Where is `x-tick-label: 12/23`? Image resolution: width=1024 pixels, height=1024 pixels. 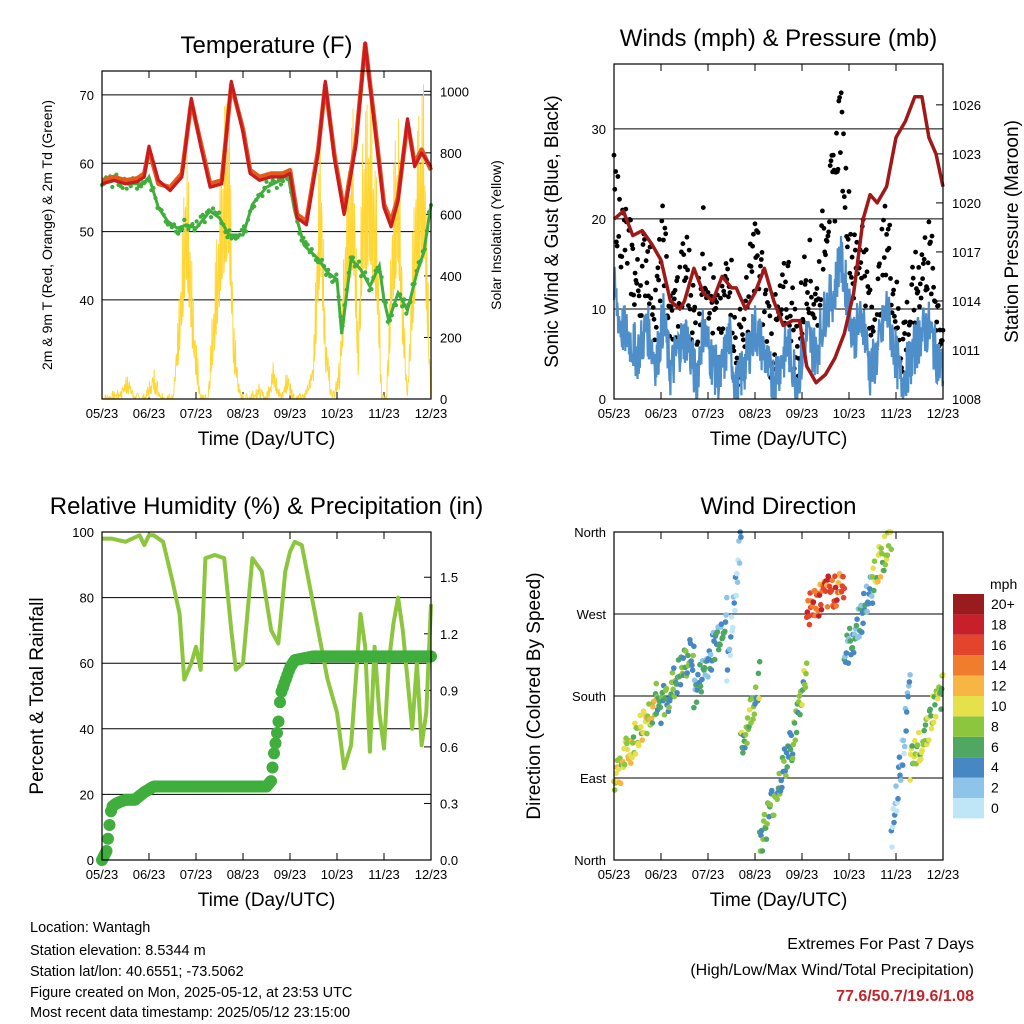
x-tick-label: 12/23 is located at coordinates (431, 413).